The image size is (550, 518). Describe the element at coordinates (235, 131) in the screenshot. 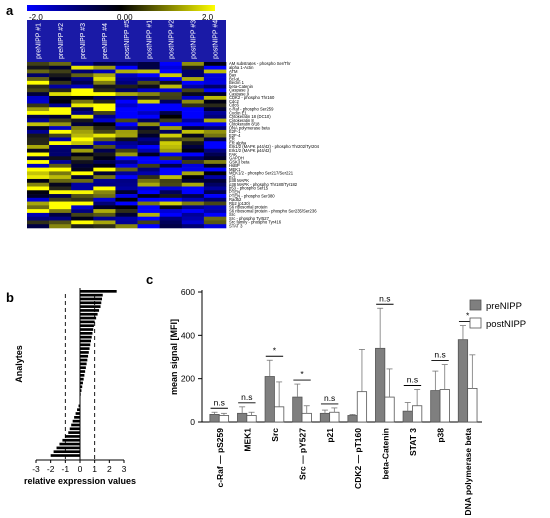

I see `heatmap-row-label: E2F-1` at that location.